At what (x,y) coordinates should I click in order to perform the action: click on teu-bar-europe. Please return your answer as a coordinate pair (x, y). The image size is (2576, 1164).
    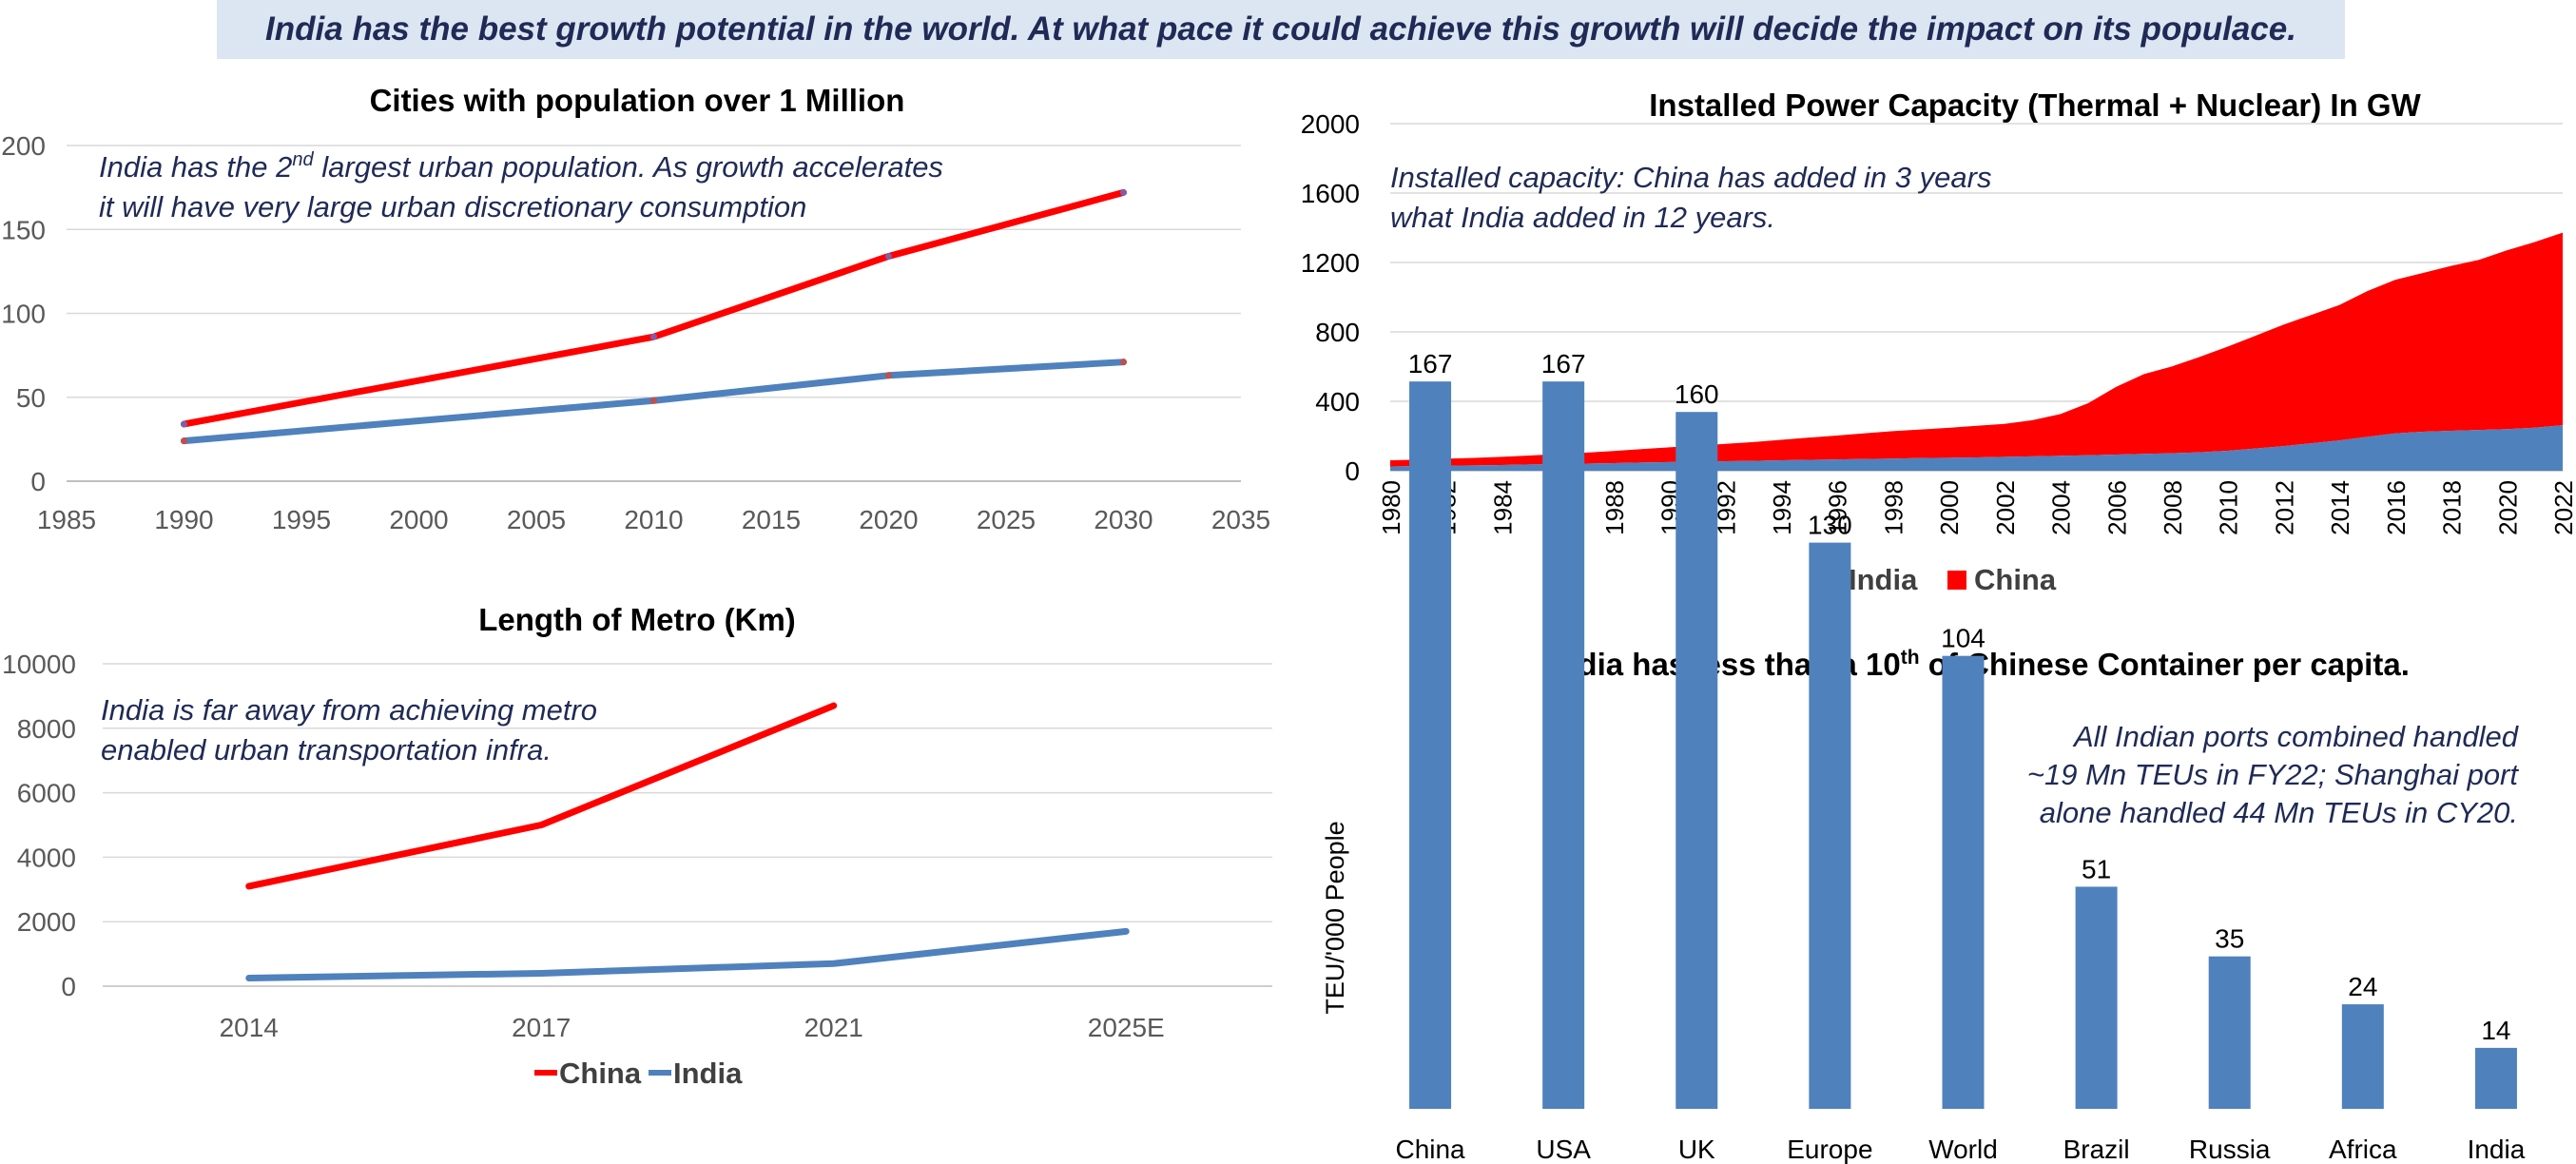
    Looking at the image, I should click on (1830, 825).